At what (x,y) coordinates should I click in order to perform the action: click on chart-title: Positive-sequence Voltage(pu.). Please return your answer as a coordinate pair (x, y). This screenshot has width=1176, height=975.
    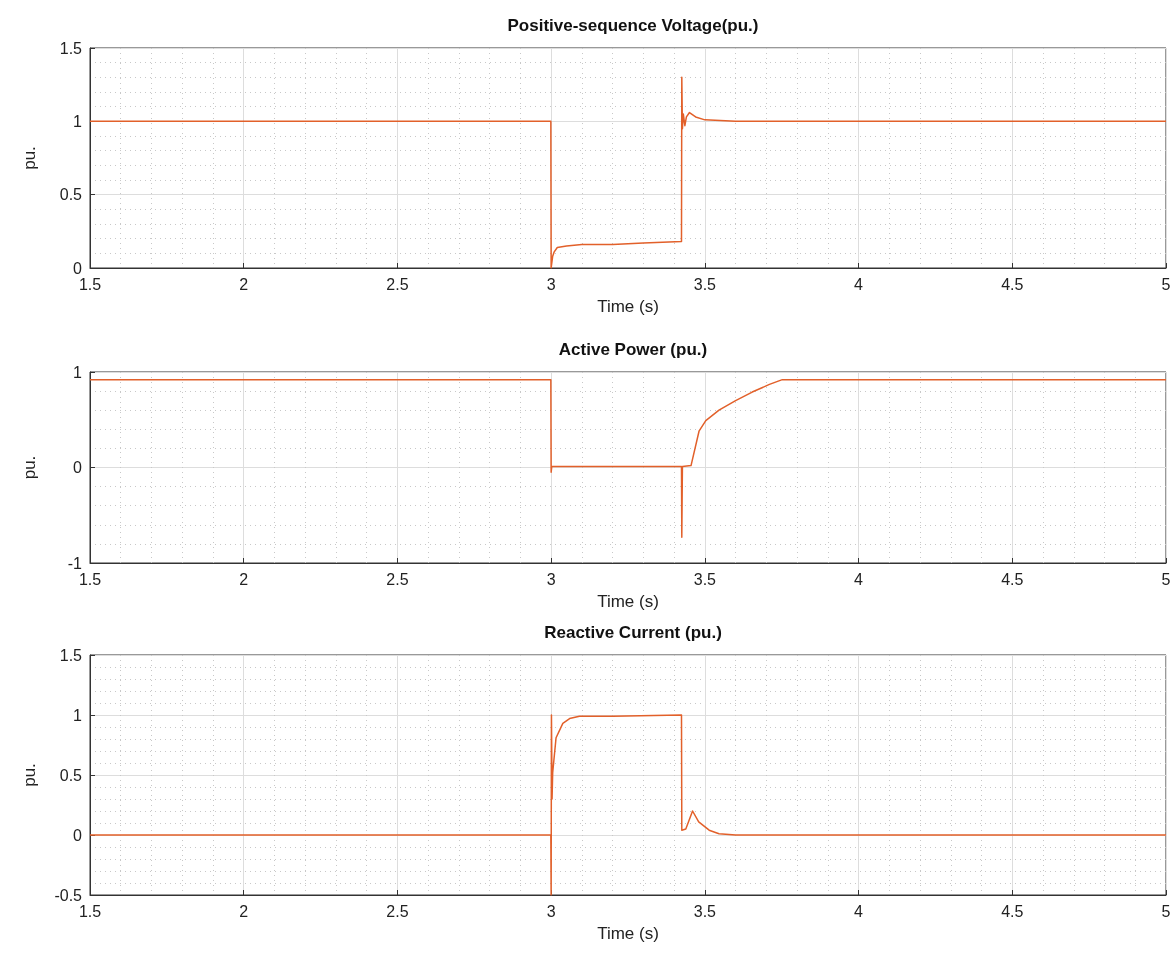
    Looking at the image, I should click on (633, 25).